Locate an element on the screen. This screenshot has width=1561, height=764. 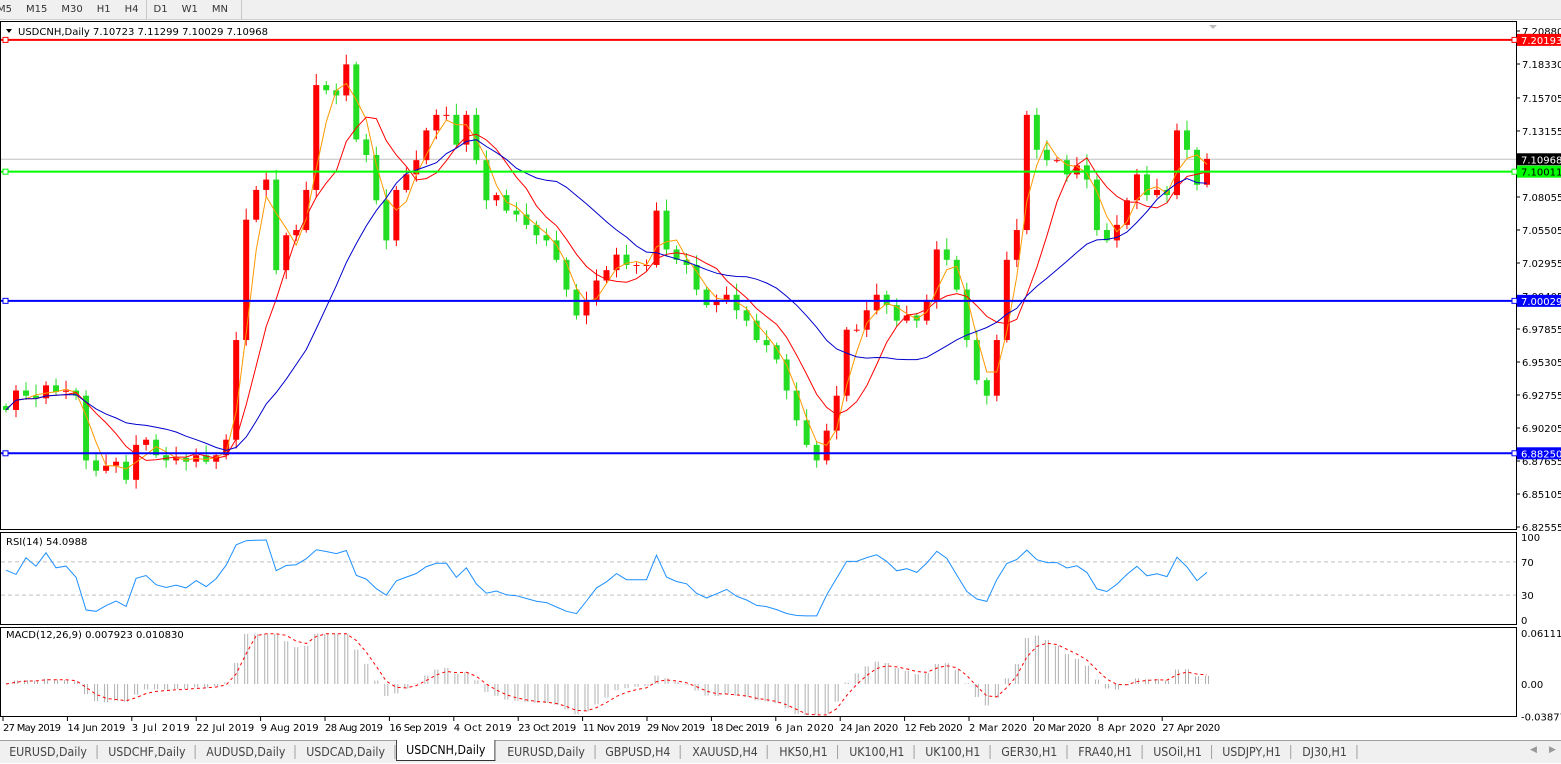
price-axis-label: 6.90205 is located at coordinates (1541, 429).